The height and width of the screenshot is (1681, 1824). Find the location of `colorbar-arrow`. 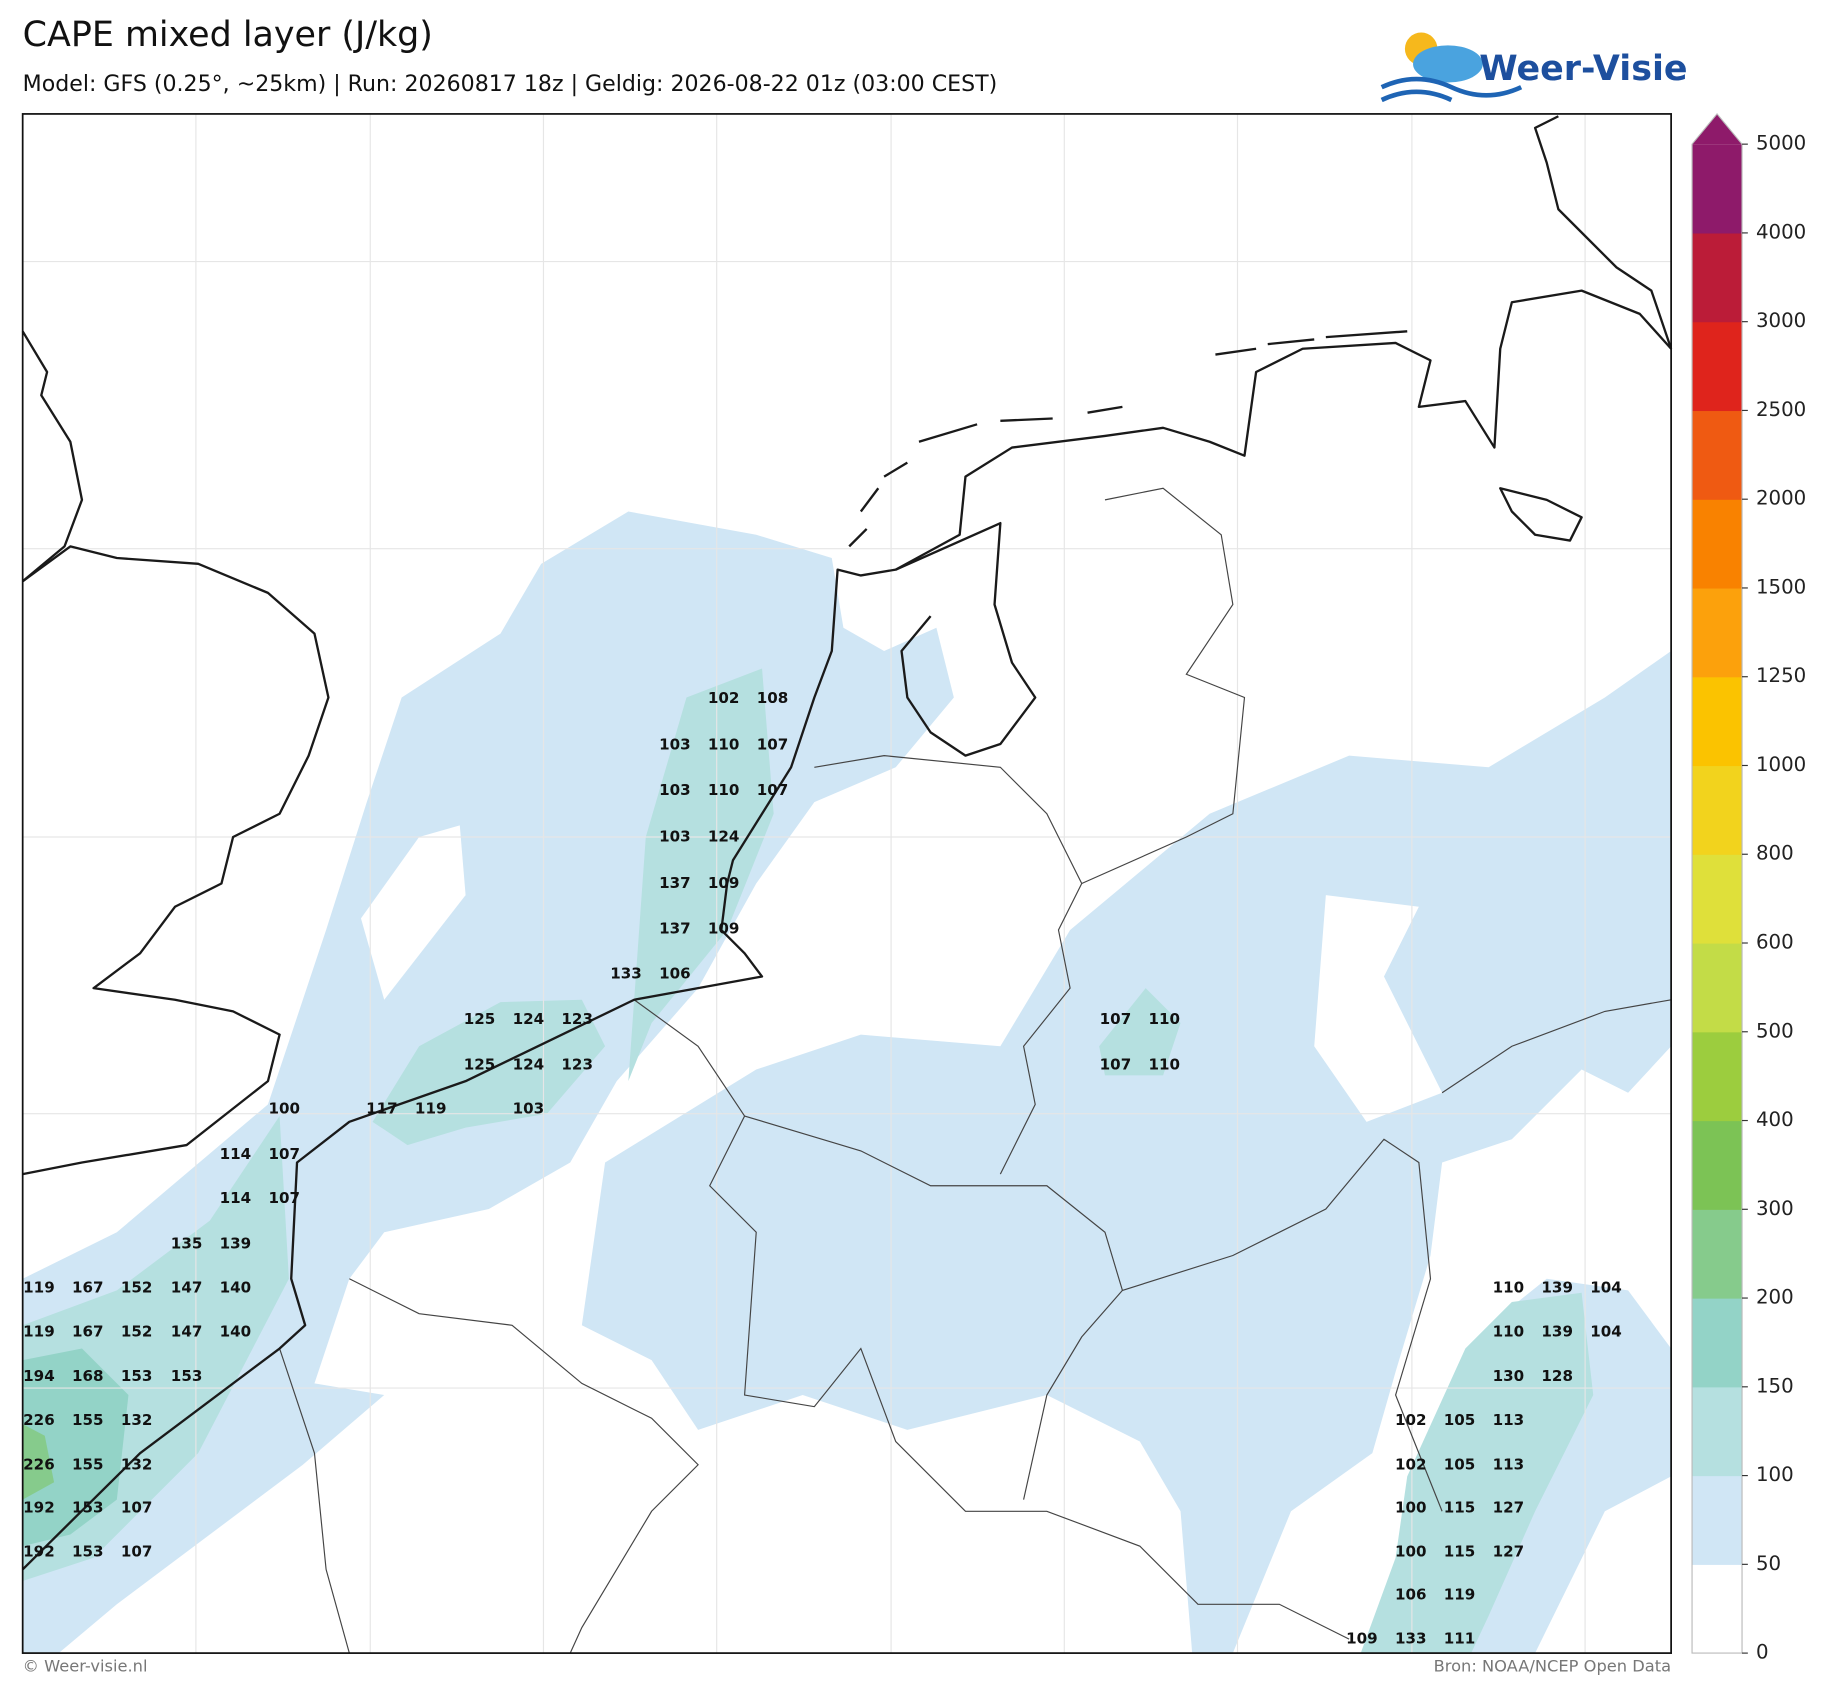

colorbar-arrow is located at coordinates (1717, 129).